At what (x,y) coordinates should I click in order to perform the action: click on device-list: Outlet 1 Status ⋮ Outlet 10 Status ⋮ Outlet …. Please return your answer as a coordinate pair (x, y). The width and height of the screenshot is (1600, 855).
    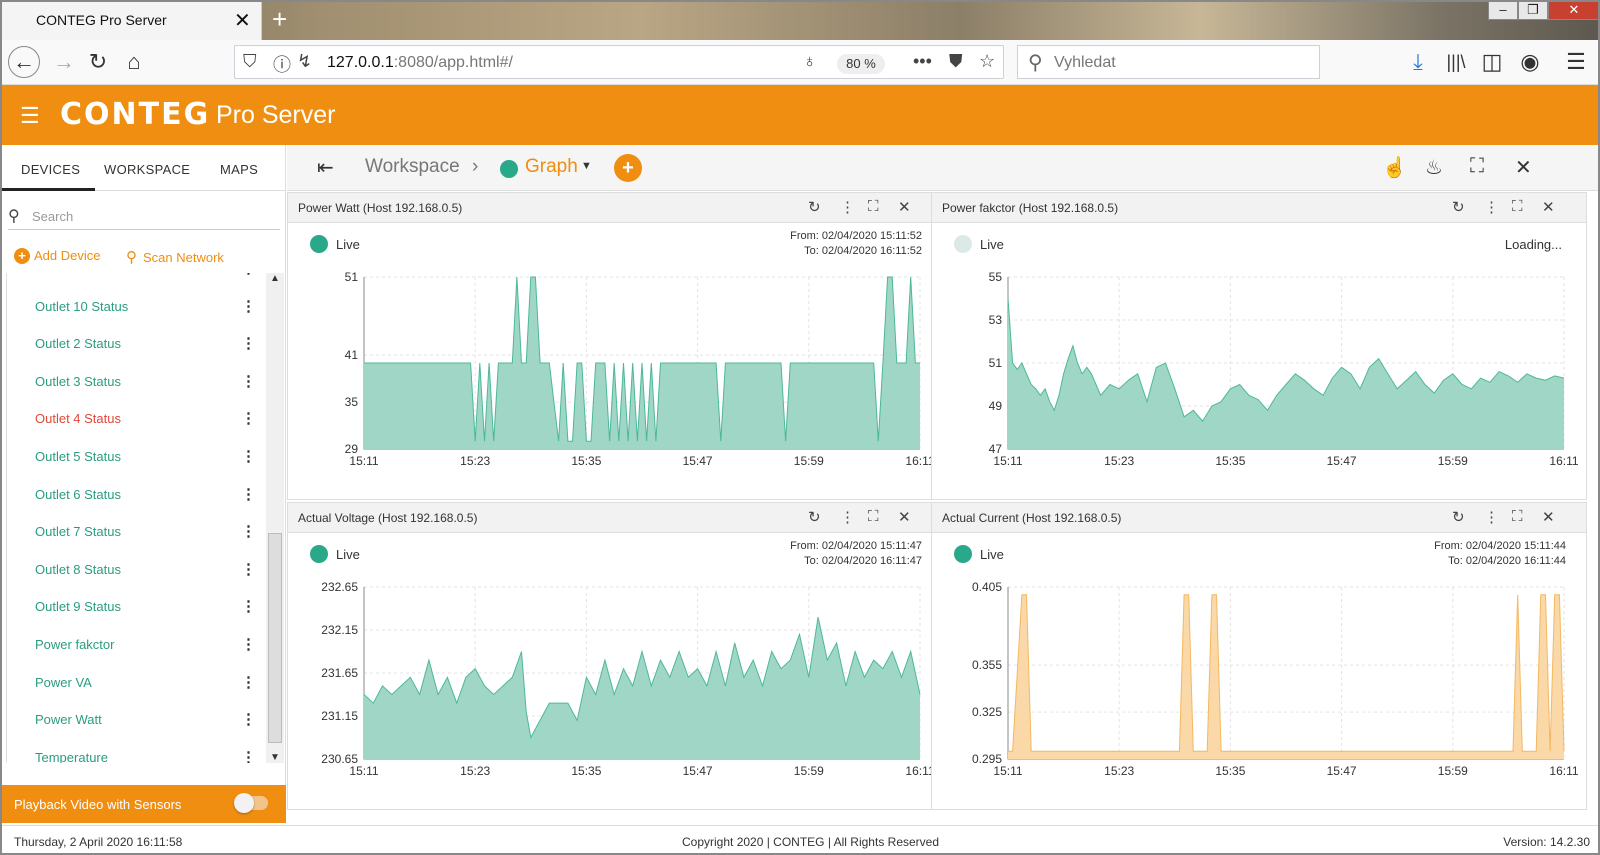
    Looking at the image, I should click on (135, 518).